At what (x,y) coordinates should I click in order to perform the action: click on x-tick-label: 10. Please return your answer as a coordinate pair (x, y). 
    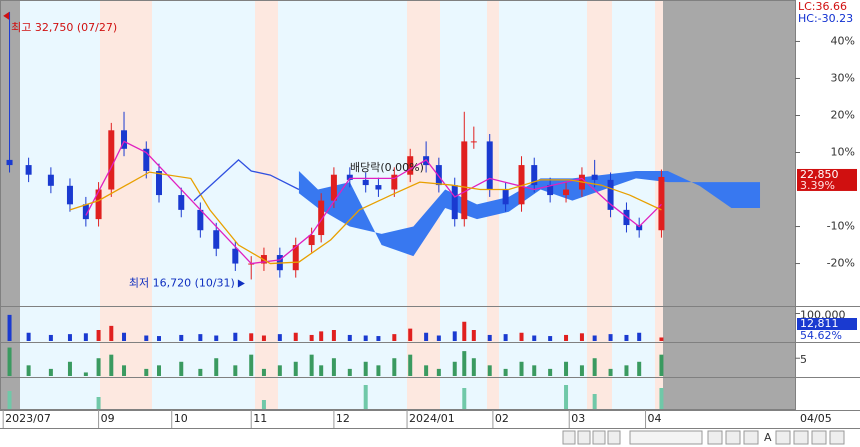
    Looking at the image, I should click on (181, 418).